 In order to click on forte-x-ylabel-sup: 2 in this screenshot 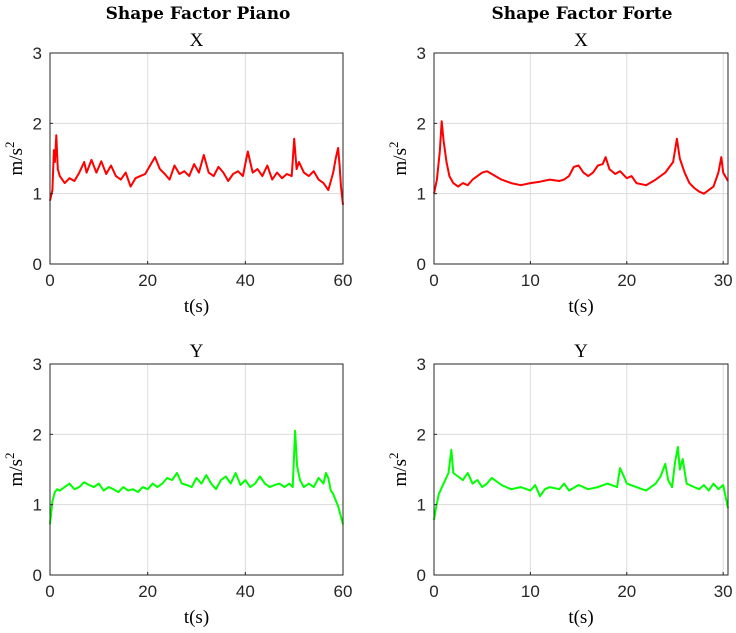, I will do `click(393, 145)`.